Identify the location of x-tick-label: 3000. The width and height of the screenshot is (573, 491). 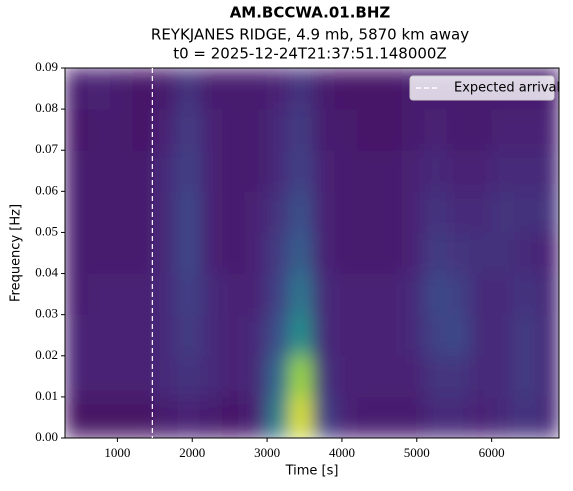
(267, 452).